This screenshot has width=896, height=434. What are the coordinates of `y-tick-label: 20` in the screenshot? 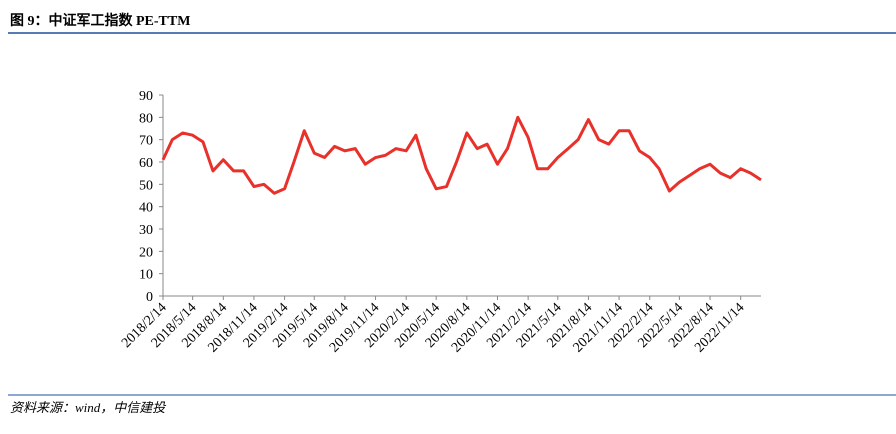 It's located at (146, 252).